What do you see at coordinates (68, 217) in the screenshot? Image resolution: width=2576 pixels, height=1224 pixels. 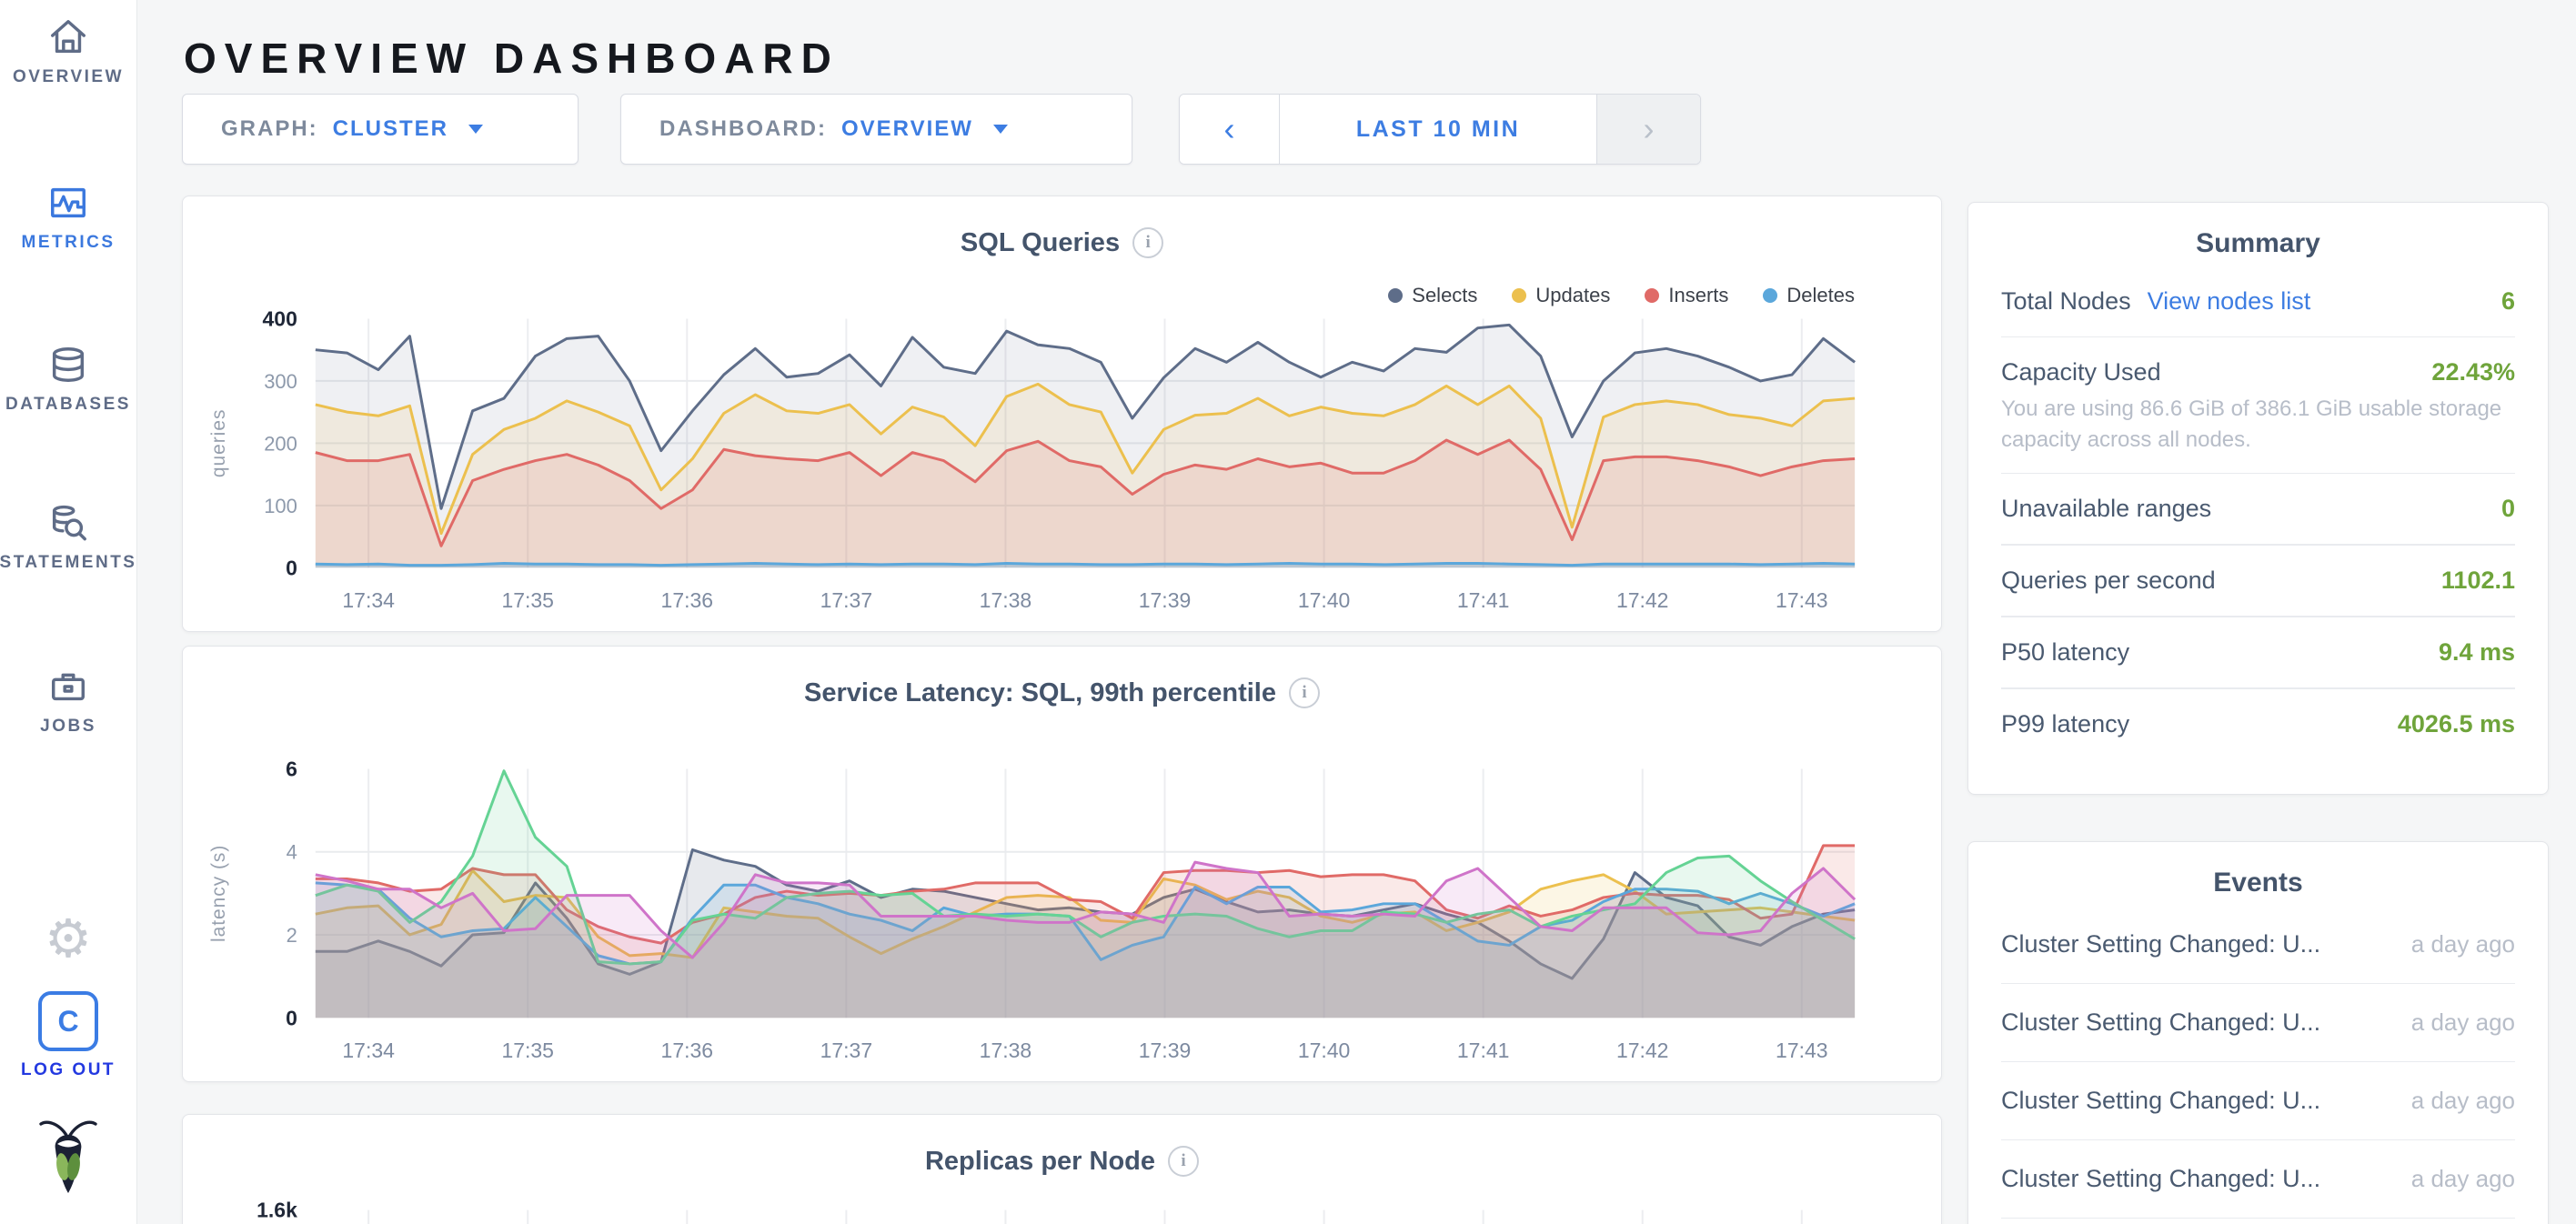 I see `sidebar-item-metrics: METRICS` at bounding box center [68, 217].